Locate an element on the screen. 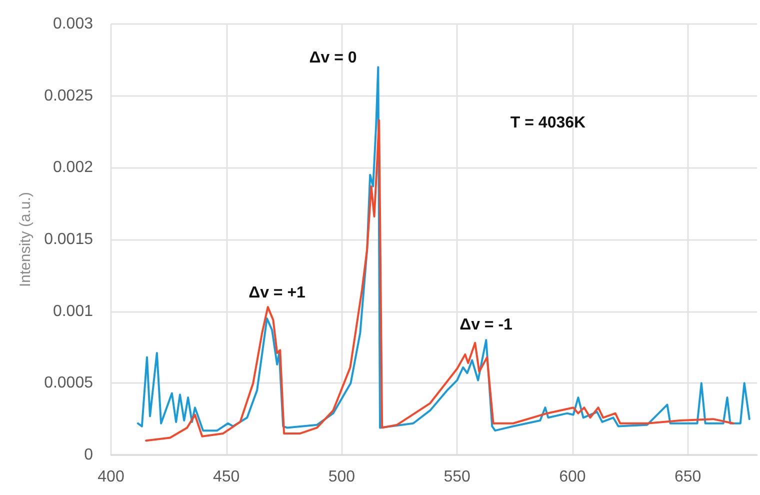 Image resolution: width=760 pixels, height=495 pixels. annotation: Δv = 0 is located at coordinates (333, 58).